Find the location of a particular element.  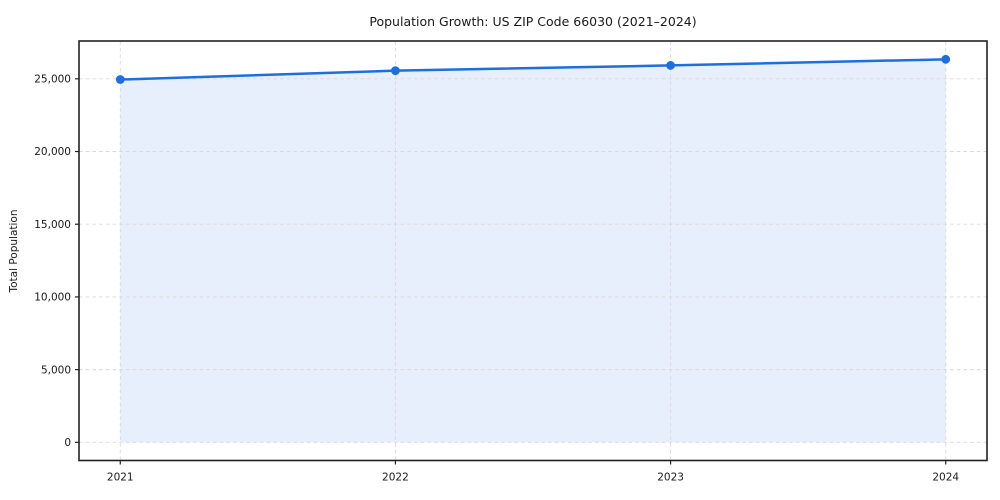

data-line is located at coordinates (533, 69).